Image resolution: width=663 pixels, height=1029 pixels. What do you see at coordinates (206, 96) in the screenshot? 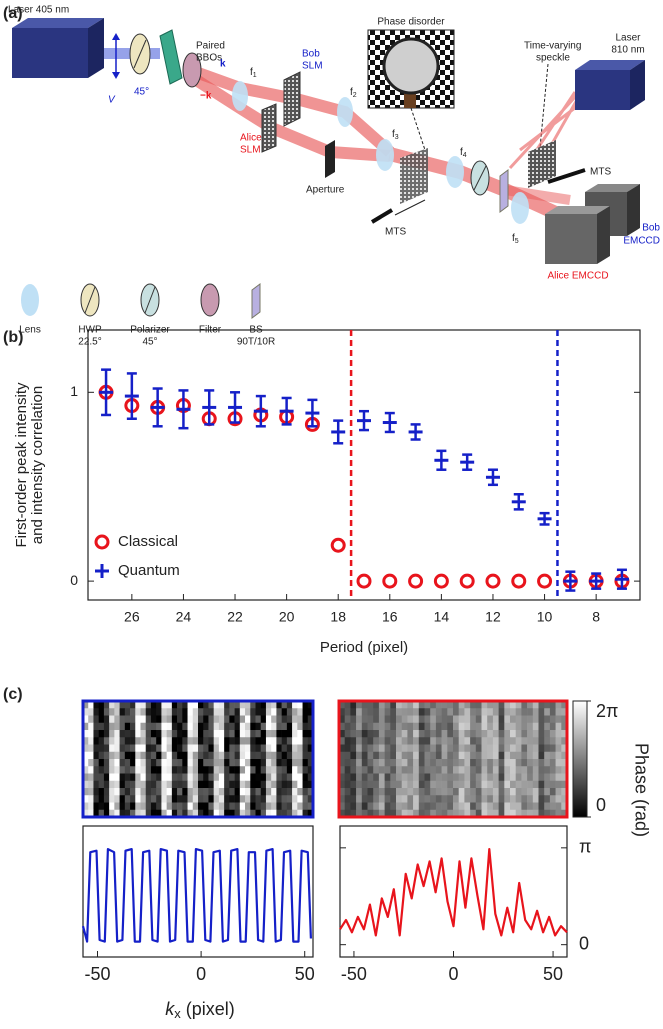
I see `label: −k` at bounding box center [206, 96].